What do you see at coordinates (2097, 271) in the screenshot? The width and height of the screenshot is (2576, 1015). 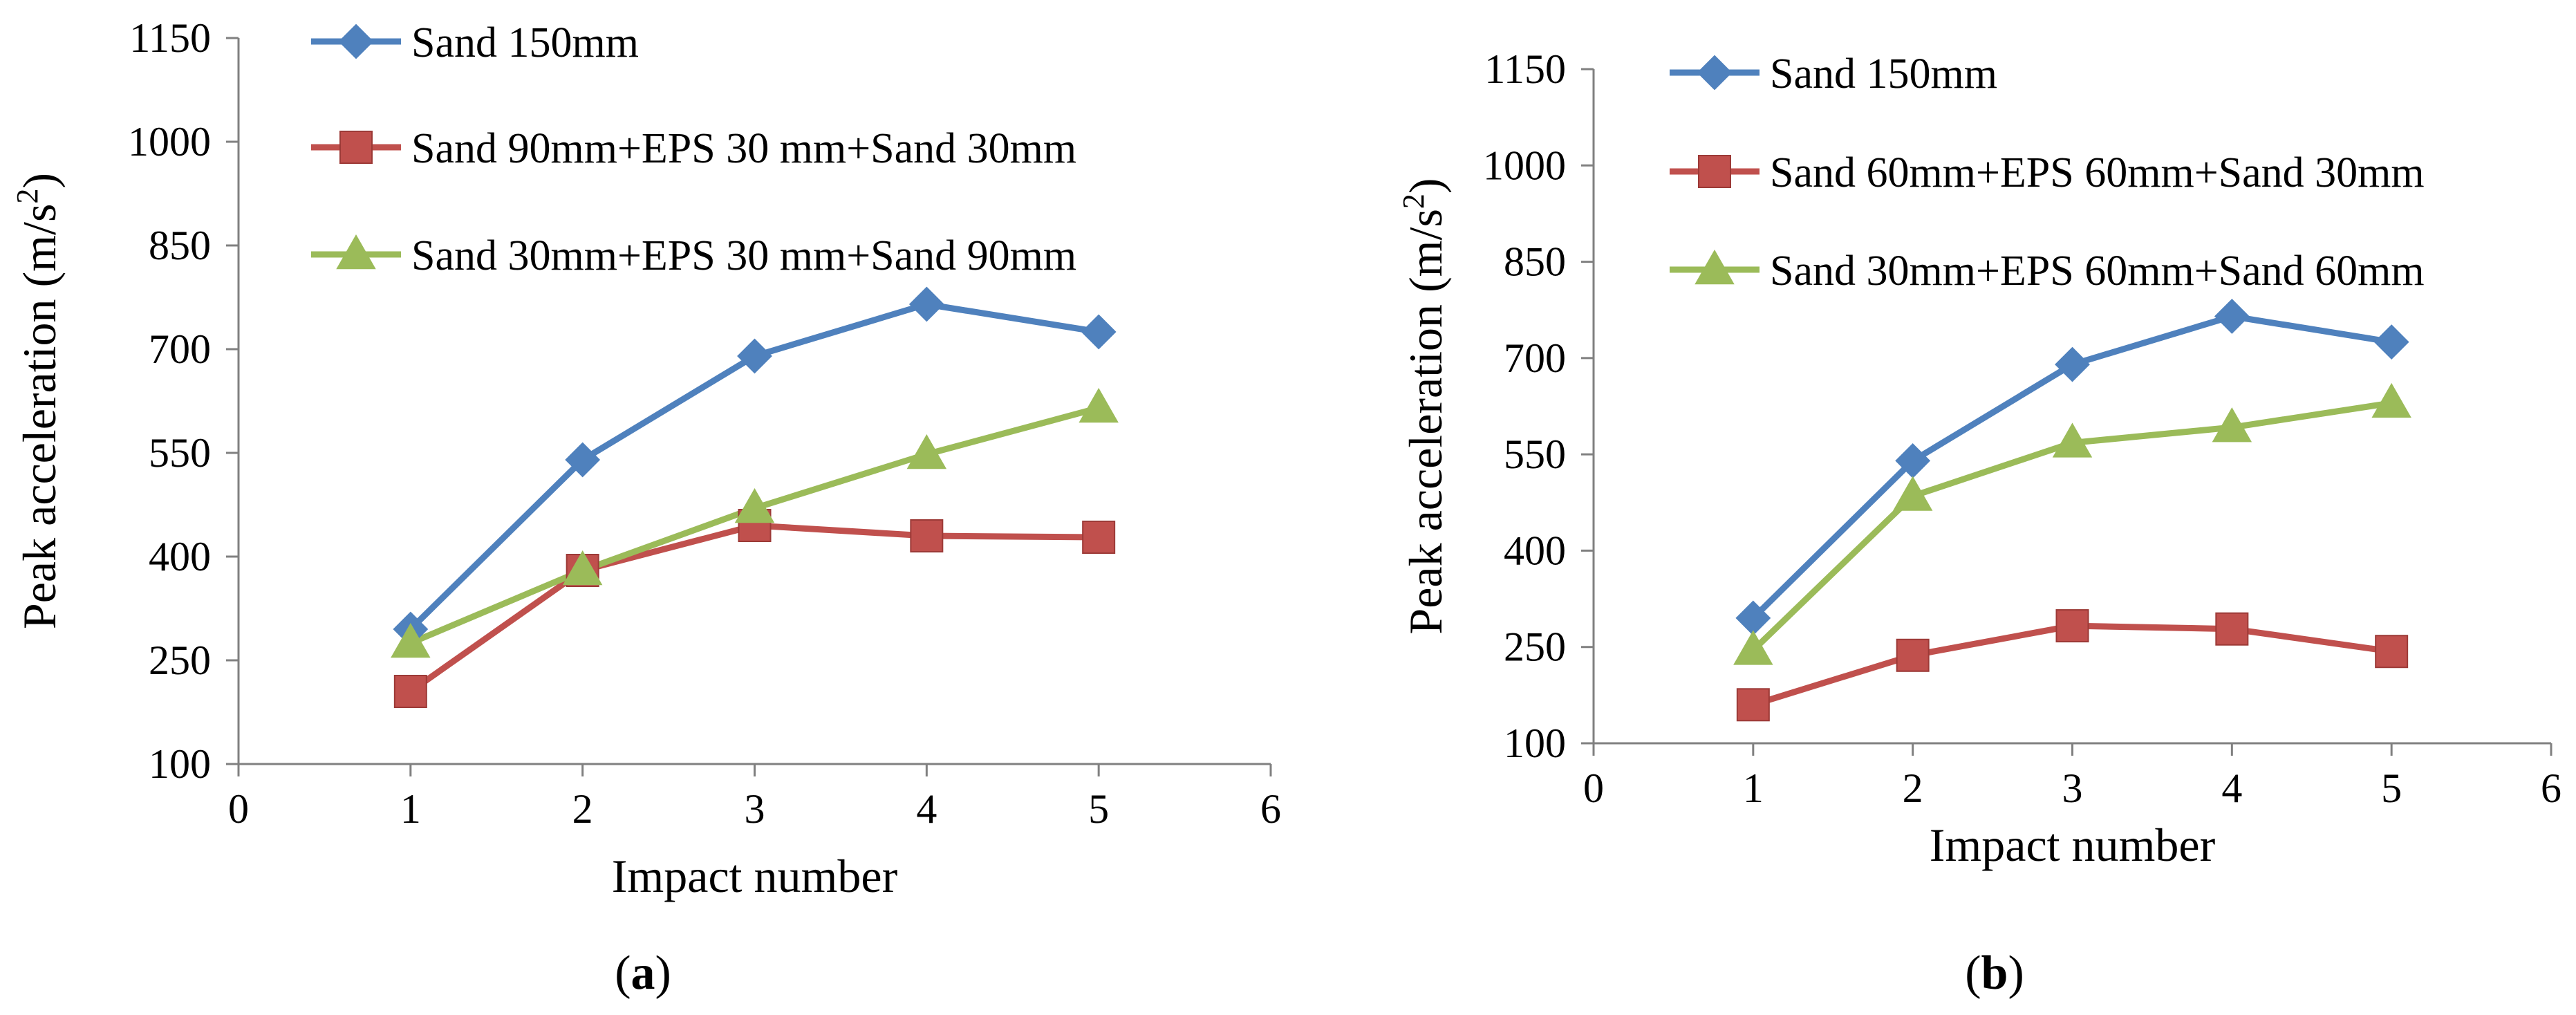 I see `legend-entry-3: Sand 30mm+EPS 60mm+Sand 60mm` at bounding box center [2097, 271].